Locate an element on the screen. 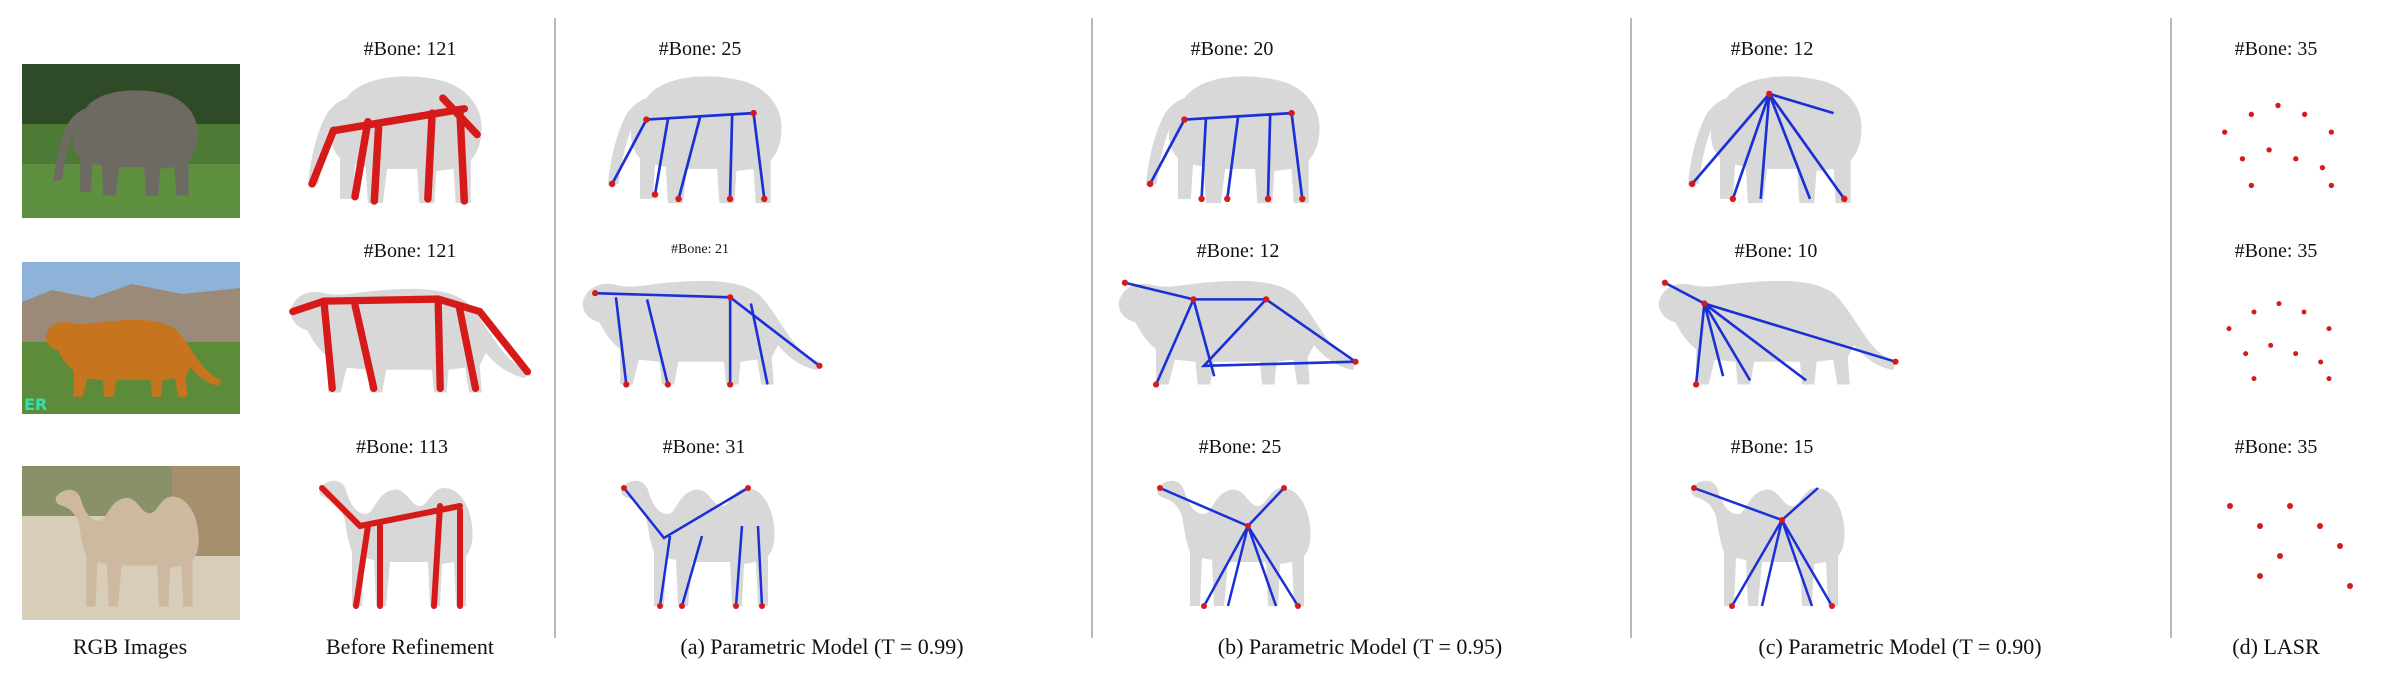 The height and width of the screenshot is (679, 2404). b-elephant-segmentation is located at coordinates (1499, 141).